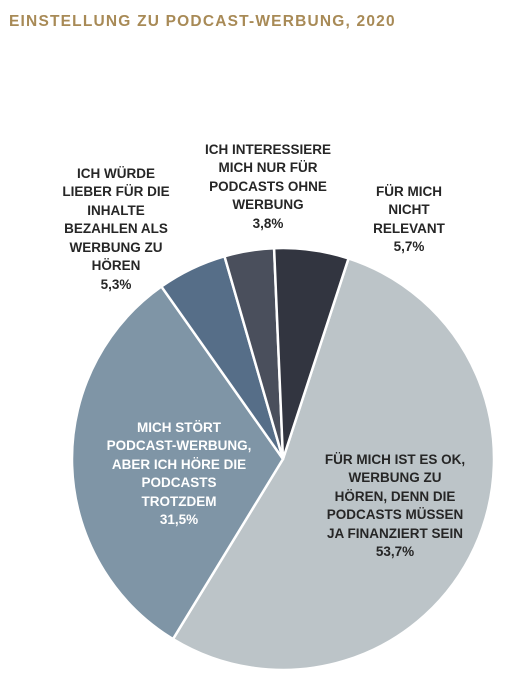  I want to click on label-ok-value: 53,7%, so click(395, 551).